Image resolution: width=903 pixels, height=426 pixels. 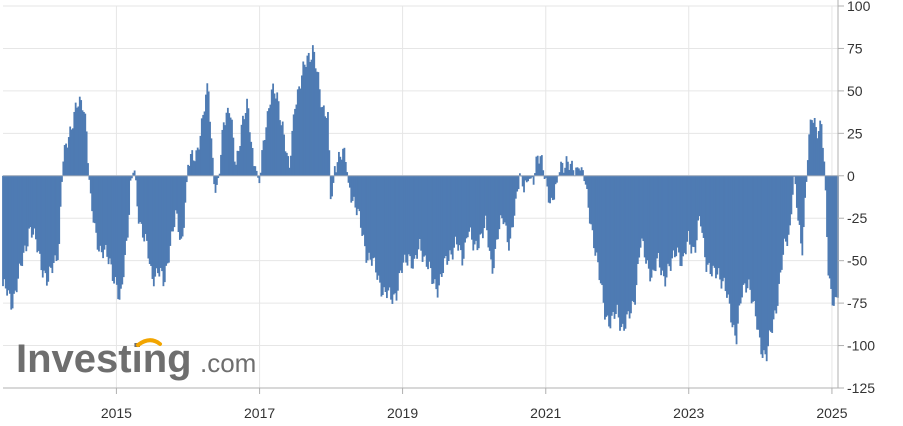 What do you see at coordinates (259, 413) in the screenshot?
I see `x-tick-label: 2017` at bounding box center [259, 413].